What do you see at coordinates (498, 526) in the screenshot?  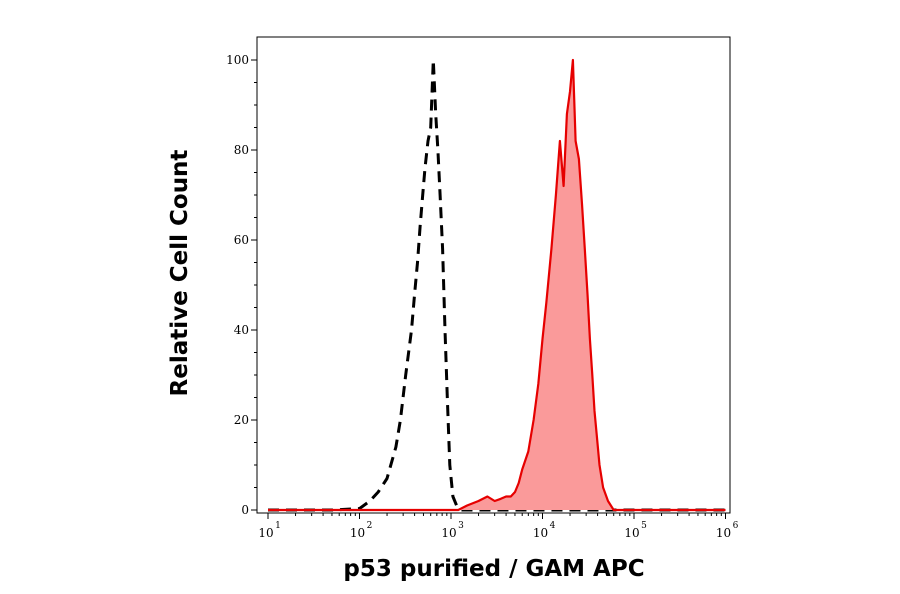 I see `x-axis: 10 1 10 2 10 3 10 4 10 5 10 6` at bounding box center [498, 526].